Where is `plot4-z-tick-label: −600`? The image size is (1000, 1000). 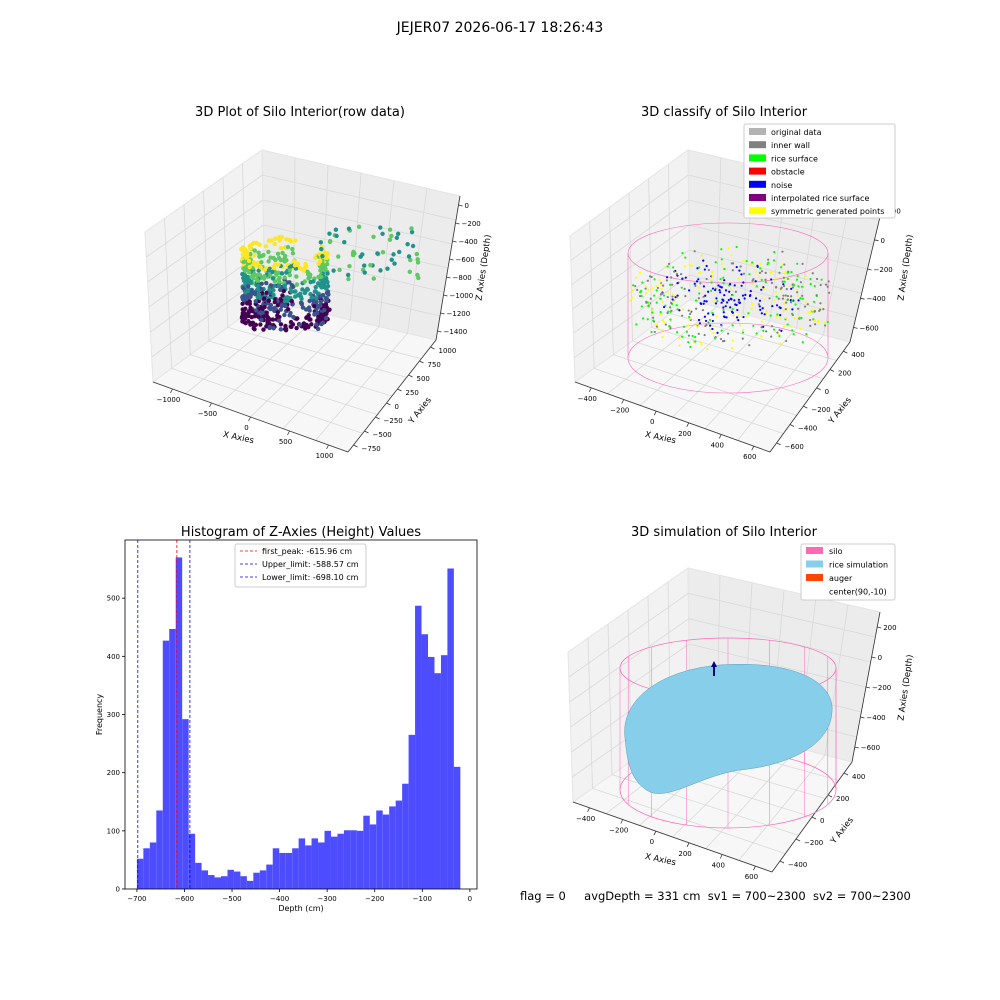
plot4-z-tick-label: −600 is located at coordinates (870, 748).